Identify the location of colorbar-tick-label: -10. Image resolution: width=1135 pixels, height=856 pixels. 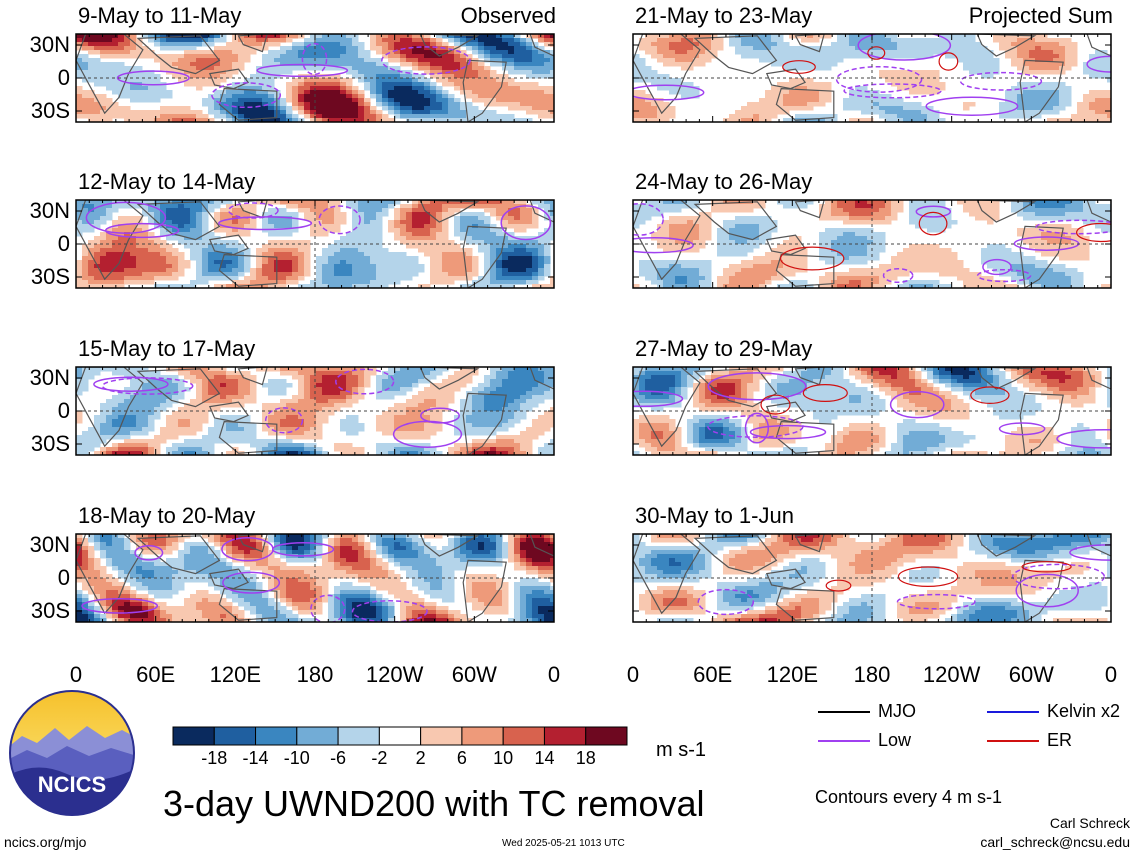
(296, 758).